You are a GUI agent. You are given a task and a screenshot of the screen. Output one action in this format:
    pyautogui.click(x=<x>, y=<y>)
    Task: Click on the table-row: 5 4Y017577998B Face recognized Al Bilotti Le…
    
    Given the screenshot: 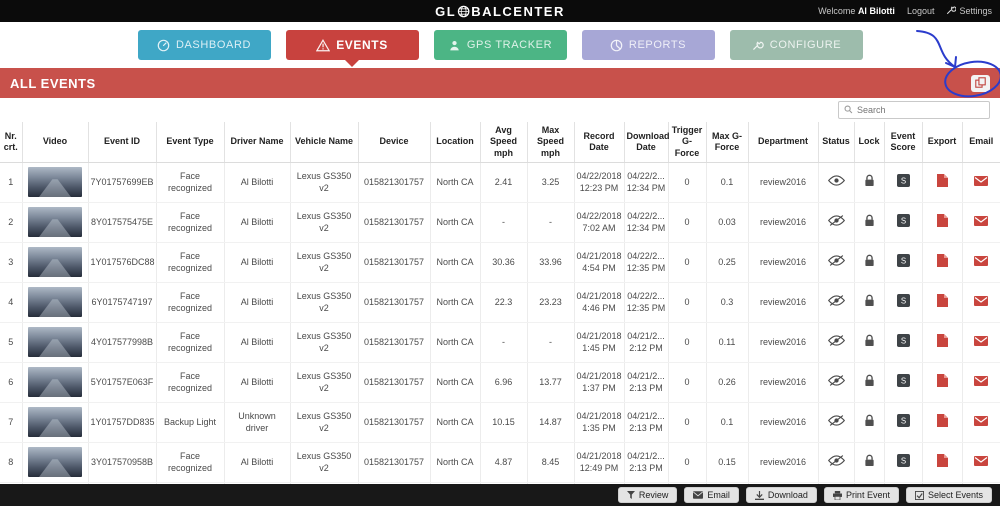 What is the action you would take?
    pyautogui.click(x=500, y=342)
    